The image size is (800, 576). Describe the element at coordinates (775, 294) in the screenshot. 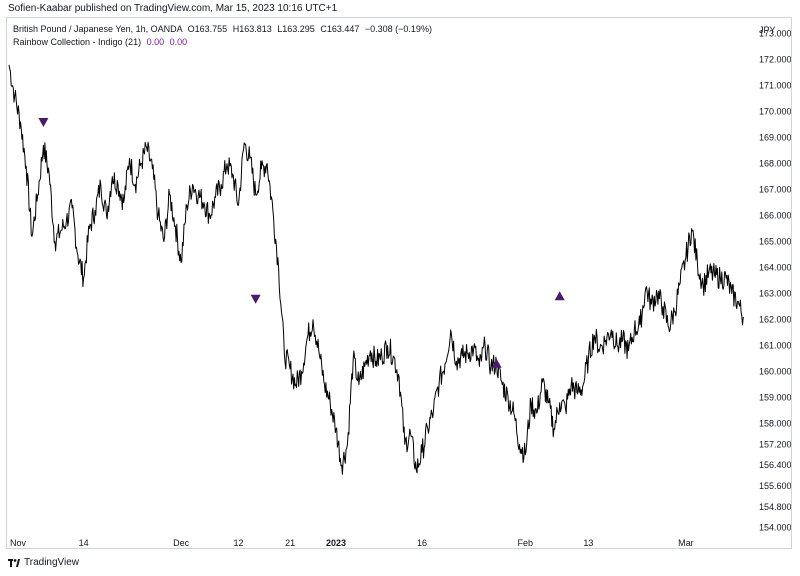

I see `y-tick-label: 163.000` at that location.